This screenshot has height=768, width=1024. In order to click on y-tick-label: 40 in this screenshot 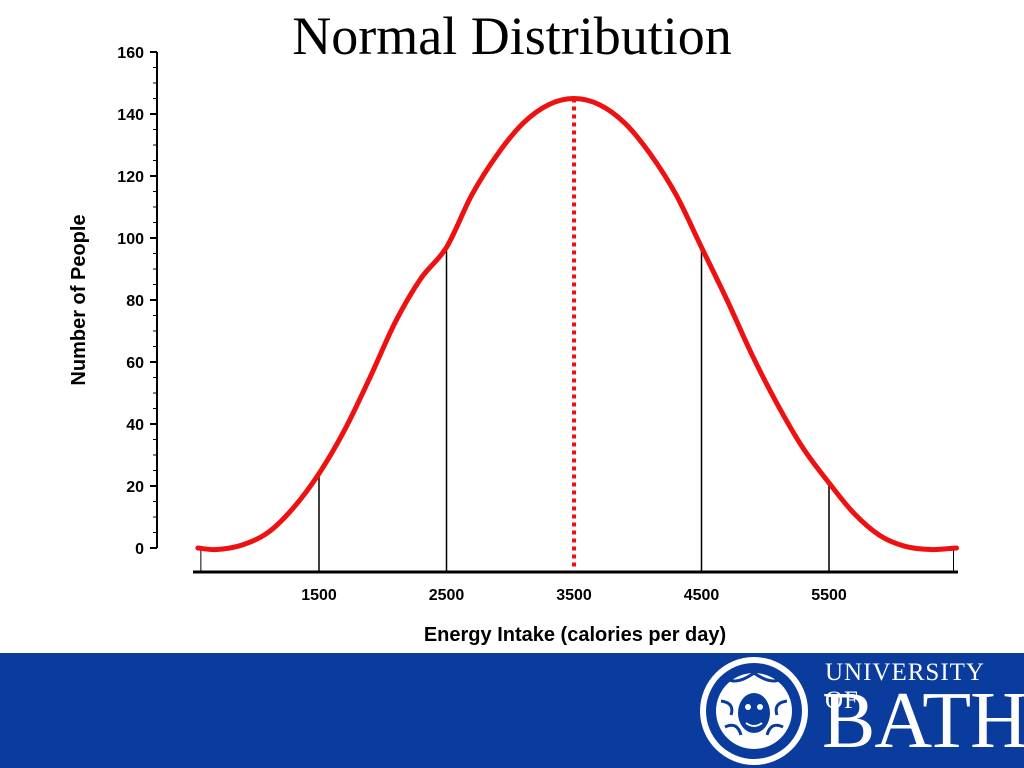, I will do `click(135, 425)`.